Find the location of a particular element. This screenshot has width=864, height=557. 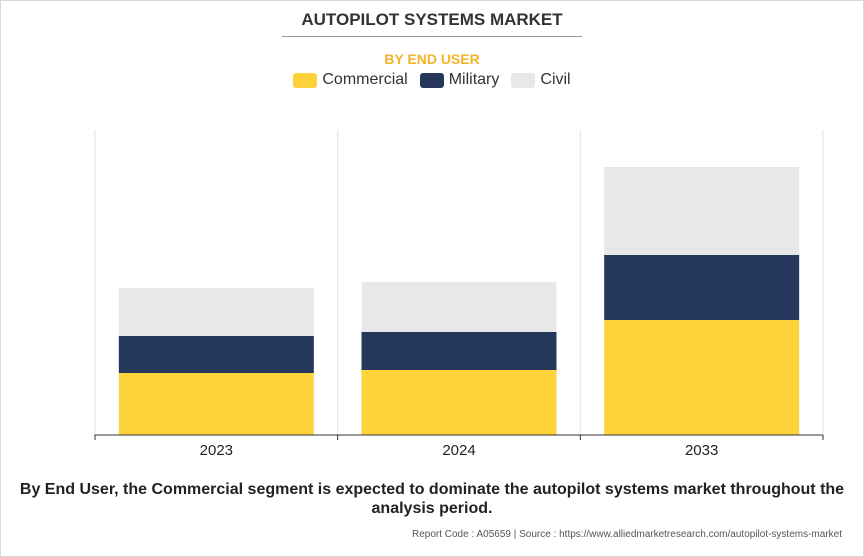

title-divider is located at coordinates (432, 36).